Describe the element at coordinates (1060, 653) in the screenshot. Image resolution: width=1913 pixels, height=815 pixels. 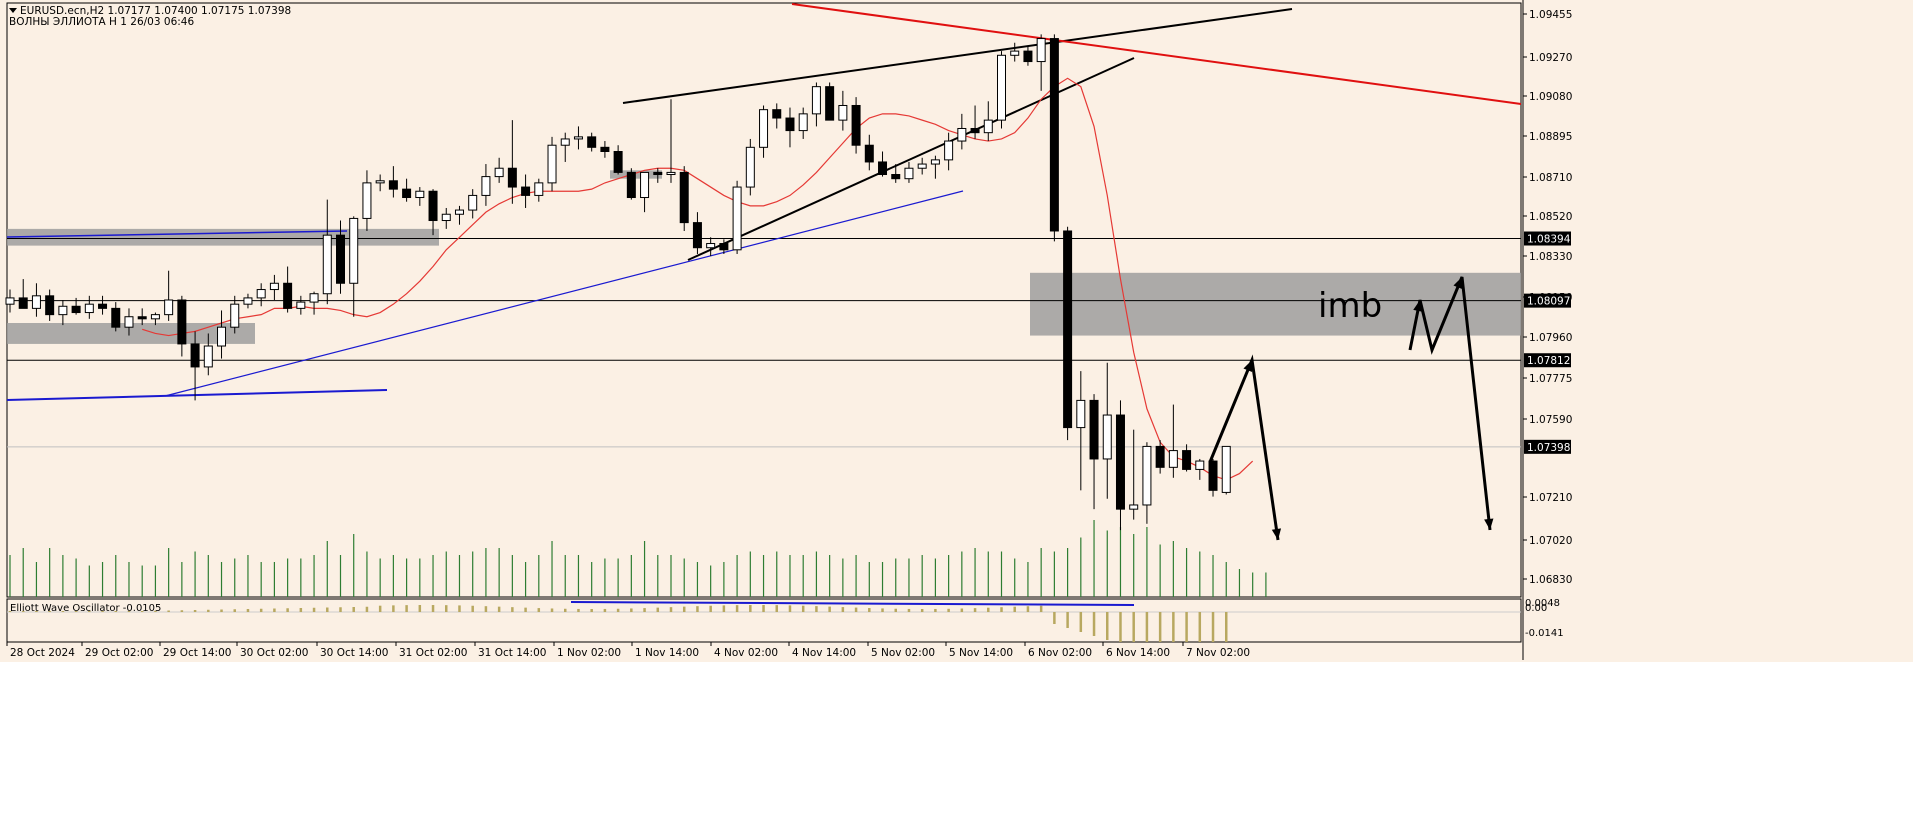
I see `time-tick-label: 6 Nov 02:00` at that location.